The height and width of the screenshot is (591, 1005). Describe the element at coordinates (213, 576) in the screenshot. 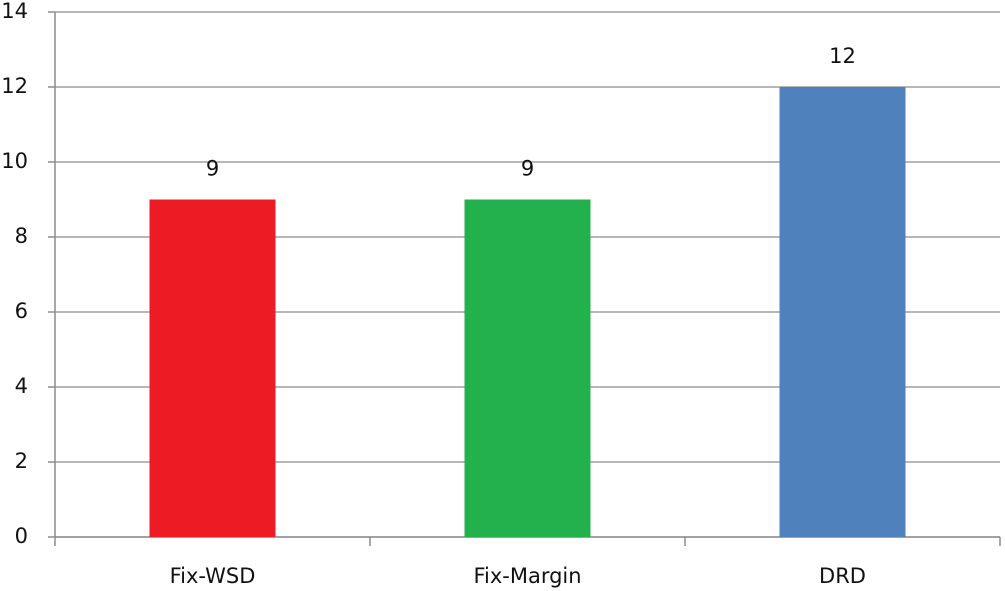

I see `x-tick-label: Fix-WSD` at that location.